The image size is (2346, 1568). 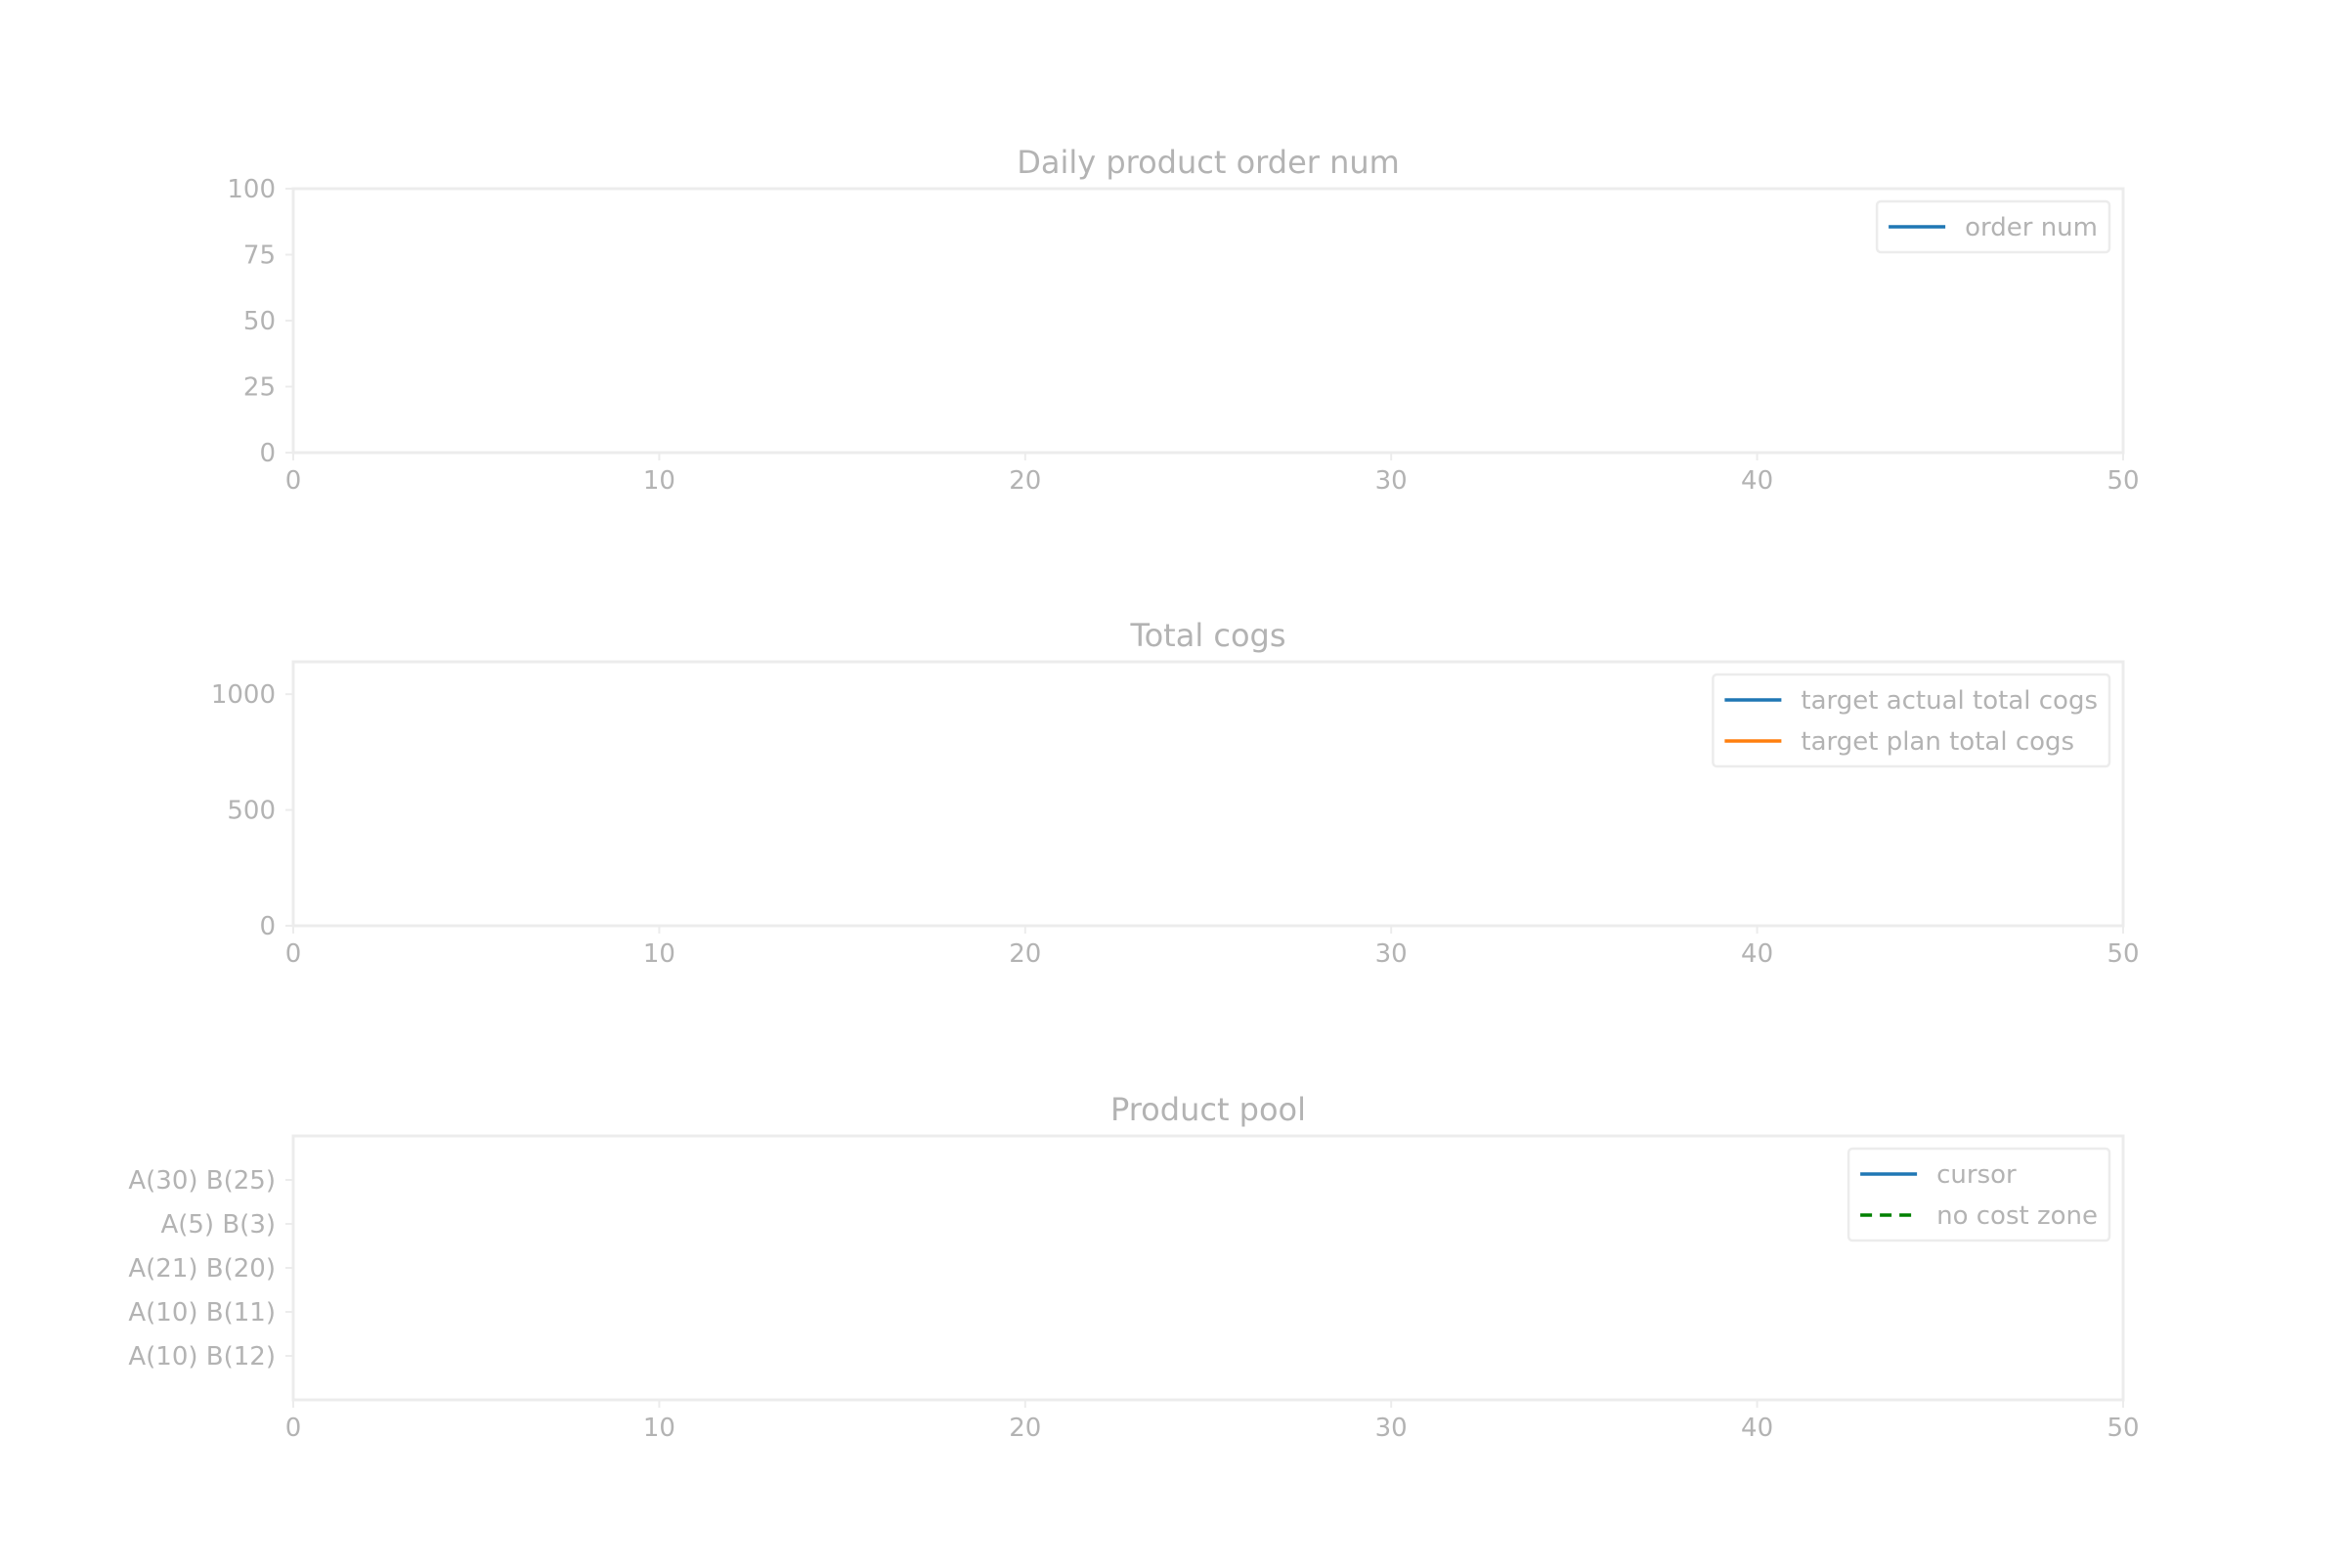 What do you see at coordinates (218, 1225) in the screenshot?
I see `y-tick-label: A(5) B(3)` at bounding box center [218, 1225].